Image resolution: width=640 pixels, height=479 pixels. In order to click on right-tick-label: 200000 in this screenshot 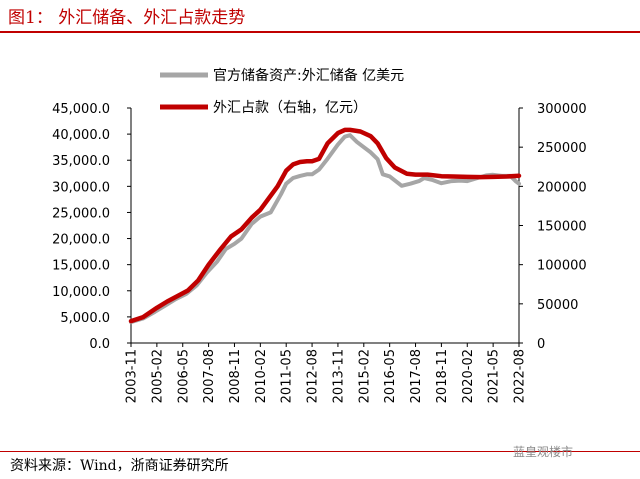, I will do `click(562, 187)`.